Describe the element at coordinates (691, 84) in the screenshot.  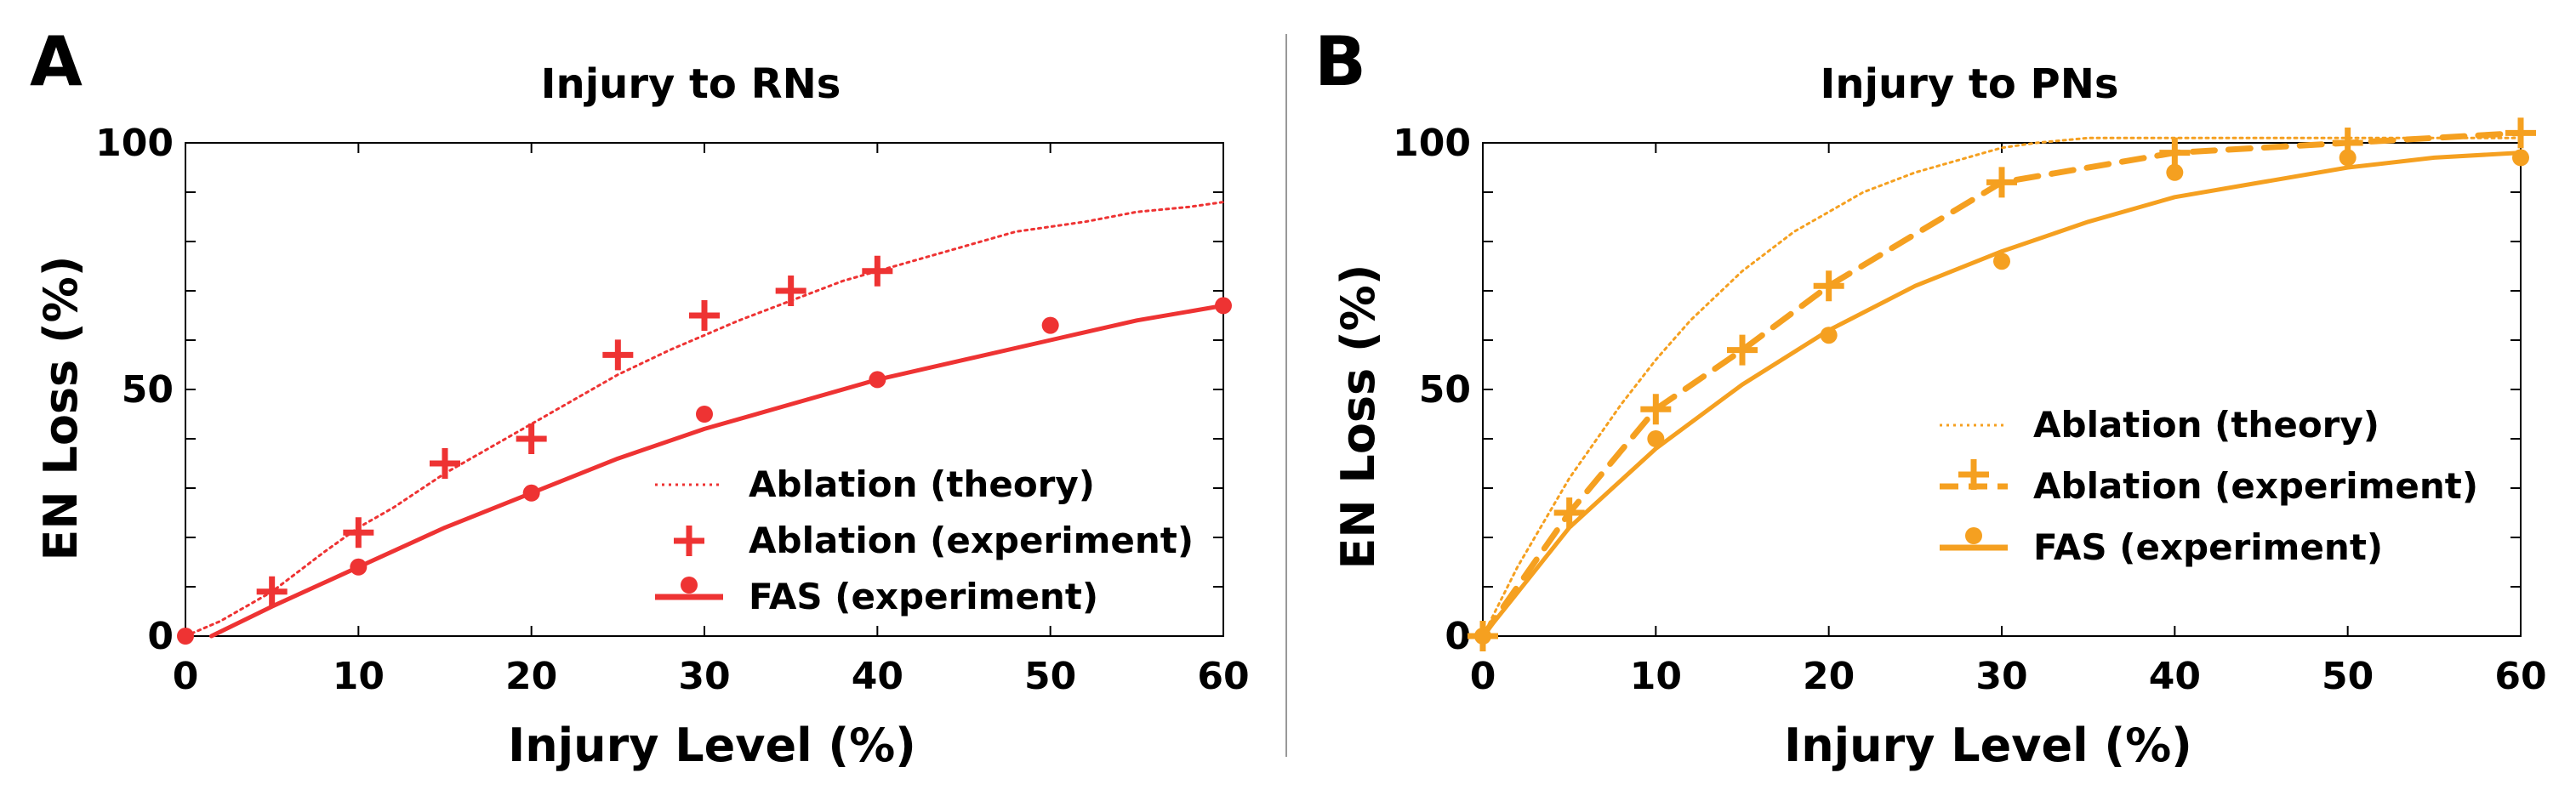
I see `chart-title: Injury to RNs` at that location.